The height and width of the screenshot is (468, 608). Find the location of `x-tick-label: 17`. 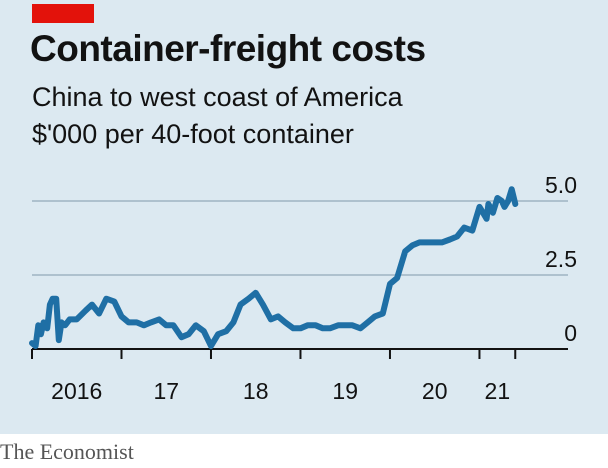

x-tick-label: 17 is located at coordinates (166, 391).